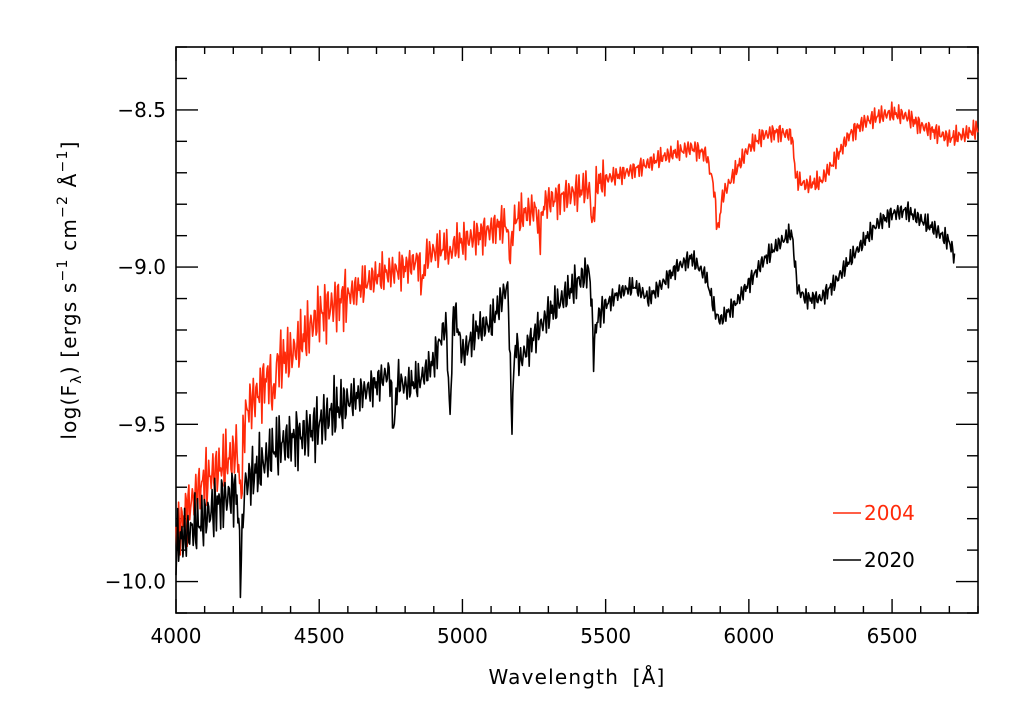 This screenshot has width=1024, height=703. Describe the element at coordinates (77, 379) in the screenshot. I see `y-label-sub: λ` at that location.